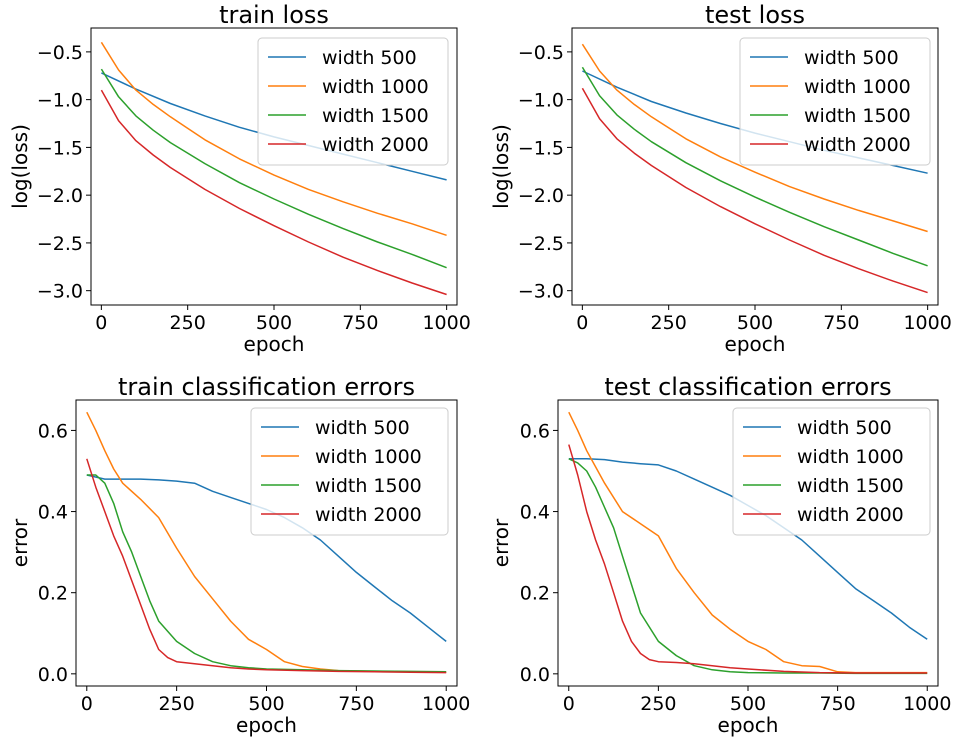 The width and height of the screenshot is (953, 738). Describe the element at coordinates (274, 15) in the screenshot. I see `chart-title: train loss` at that location.